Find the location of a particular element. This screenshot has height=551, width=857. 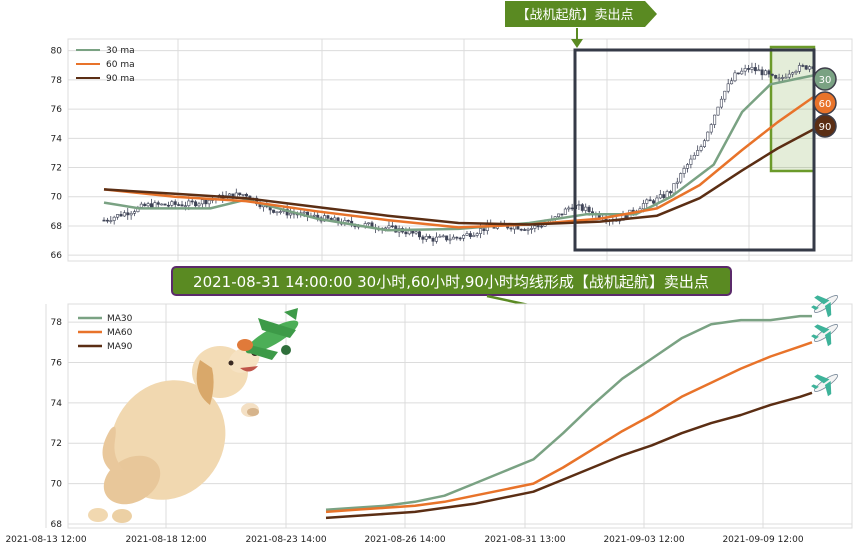

legend-label-ma60-bottom: MA60 is located at coordinates (120, 333).